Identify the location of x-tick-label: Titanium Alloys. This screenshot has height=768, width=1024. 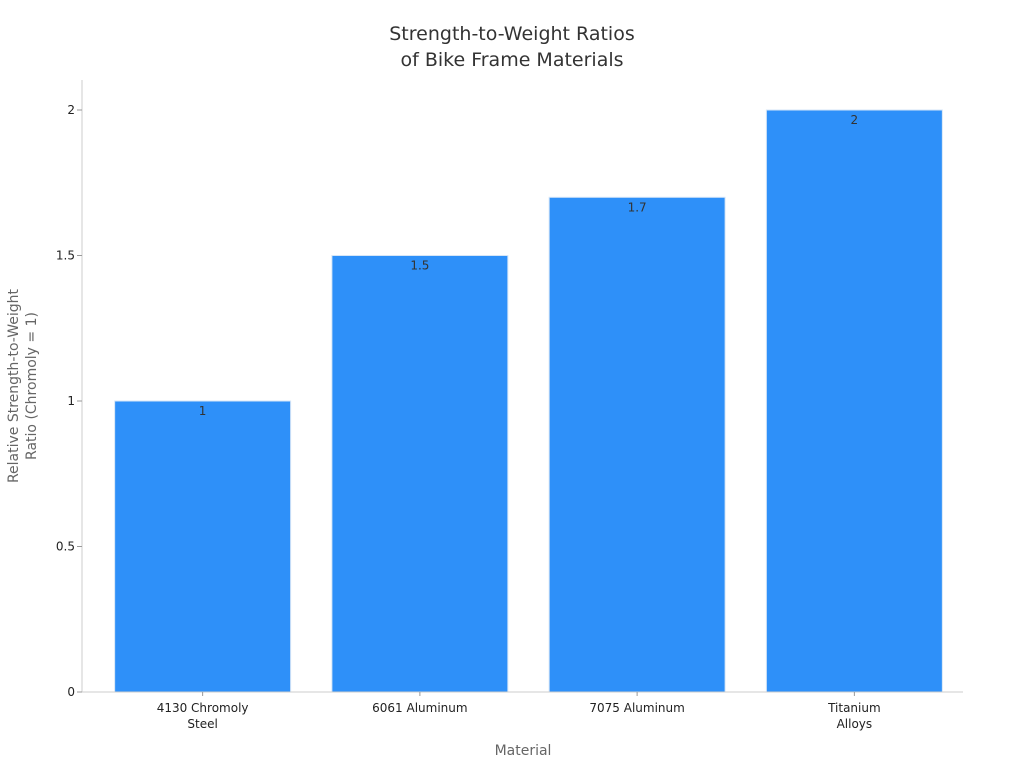
(854, 716).